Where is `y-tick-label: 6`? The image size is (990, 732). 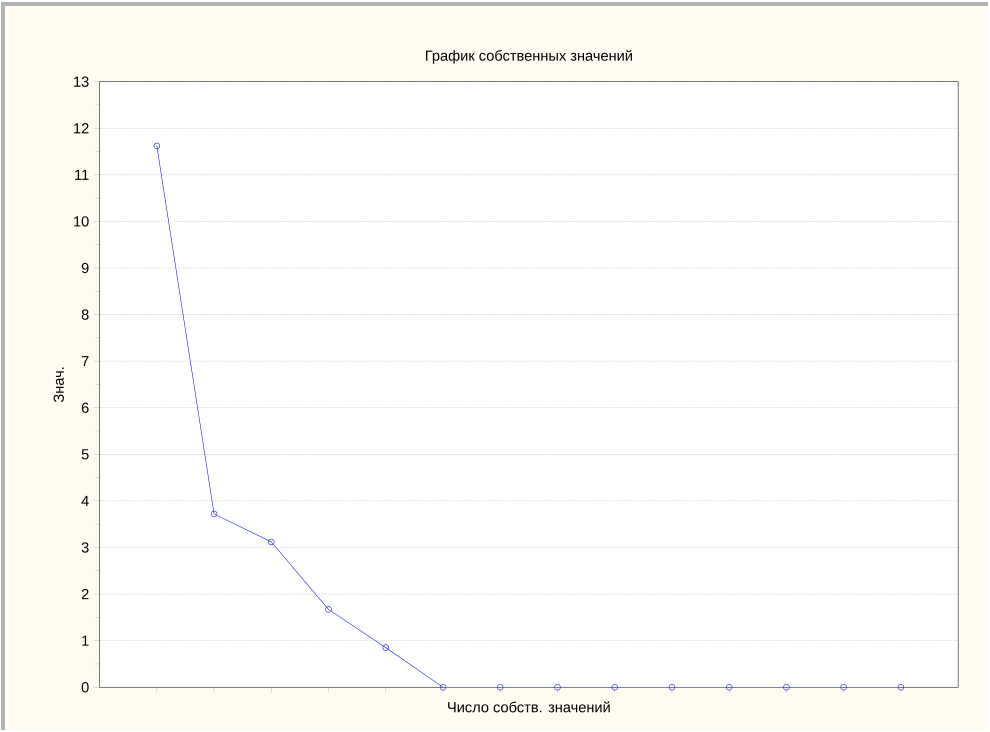
y-tick-label: 6 is located at coordinates (85, 407).